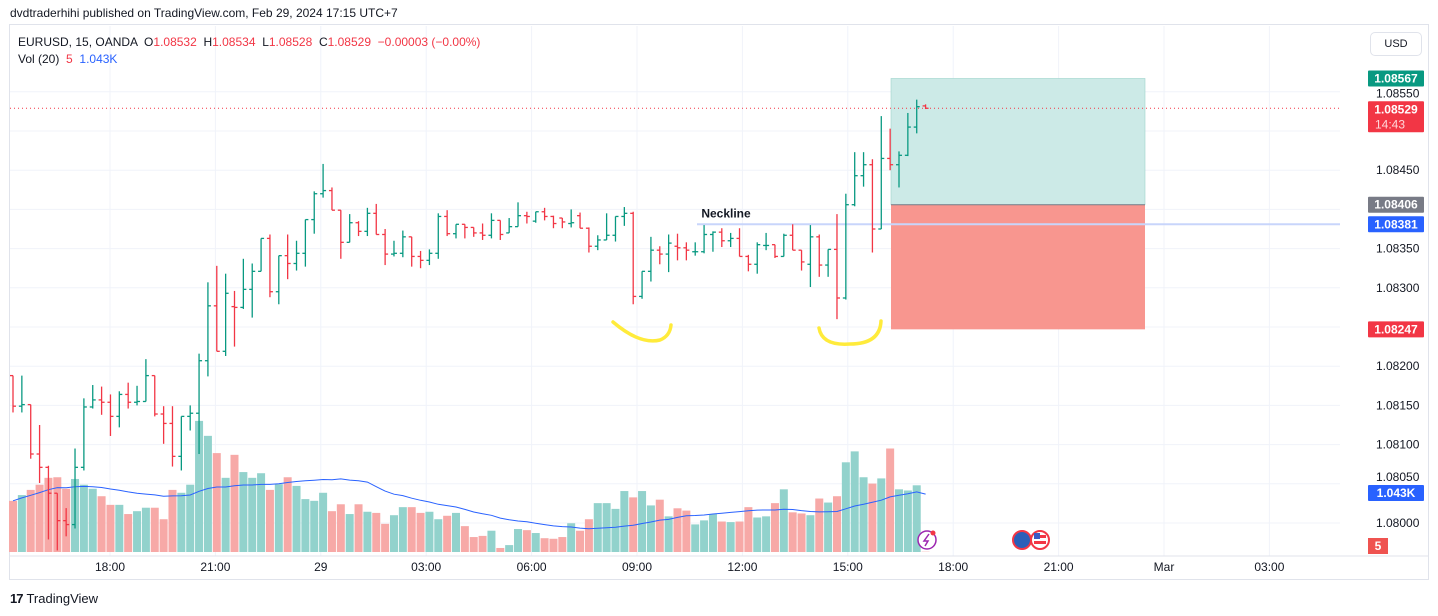 The image size is (1438, 616). Describe the element at coordinates (1398, 477) in the screenshot. I see `price-axis-label: 1.08050` at that location.